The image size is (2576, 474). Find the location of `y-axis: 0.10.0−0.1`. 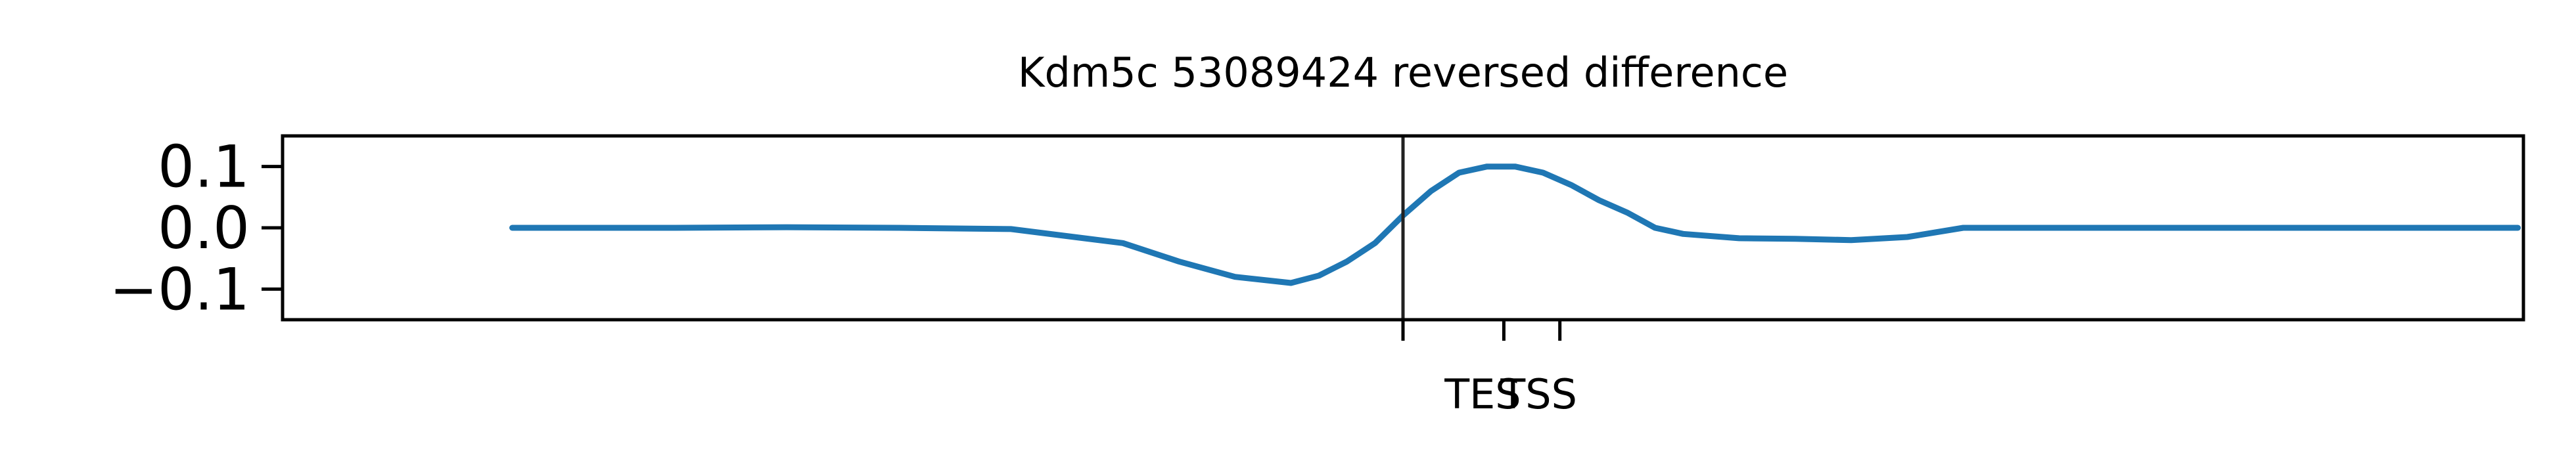

y-axis: 0.10.0−0.1 is located at coordinates (196, 228).